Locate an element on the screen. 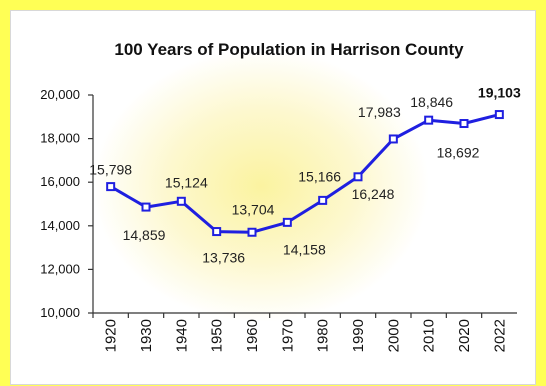  x-tick-label: 1990 is located at coordinates (358, 335).